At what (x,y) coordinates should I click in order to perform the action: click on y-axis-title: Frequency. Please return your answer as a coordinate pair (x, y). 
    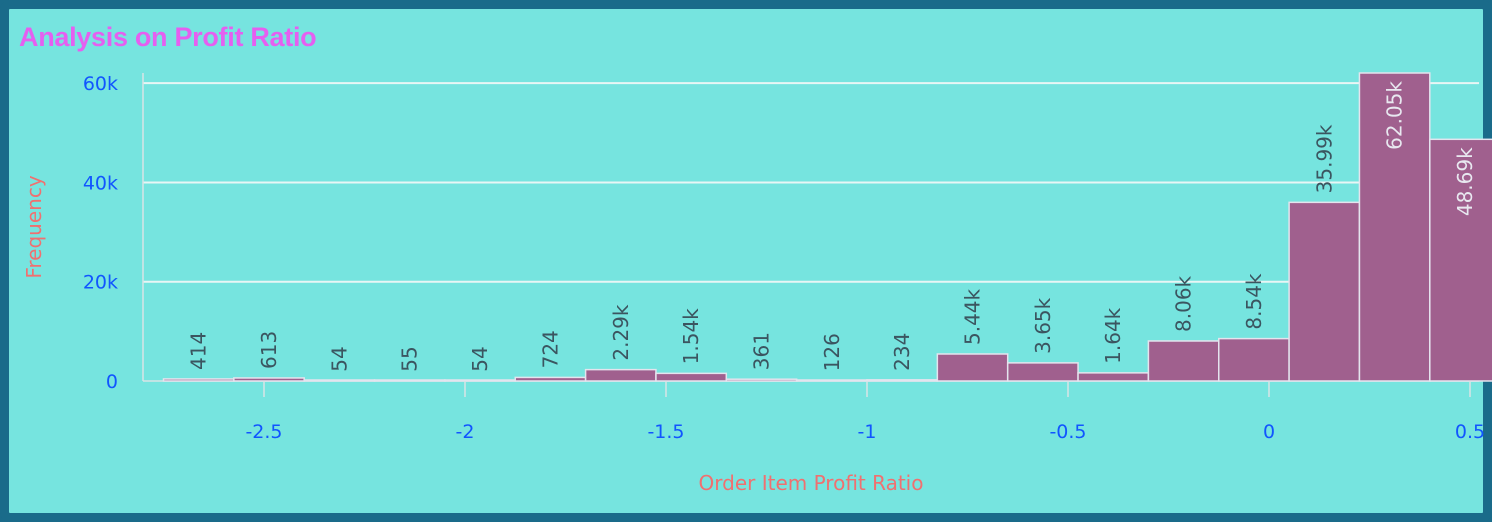
    Looking at the image, I should click on (34, 226).